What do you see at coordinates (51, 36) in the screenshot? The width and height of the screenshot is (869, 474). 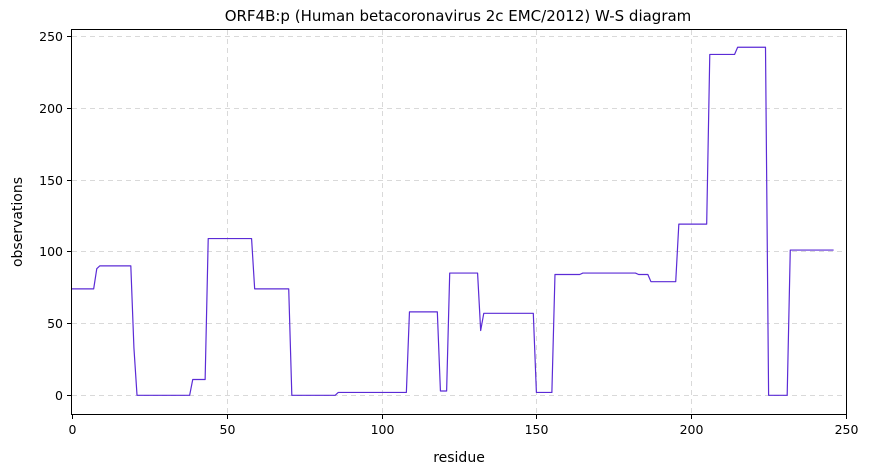 I see `y-tick-label: 250` at bounding box center [51, 36].